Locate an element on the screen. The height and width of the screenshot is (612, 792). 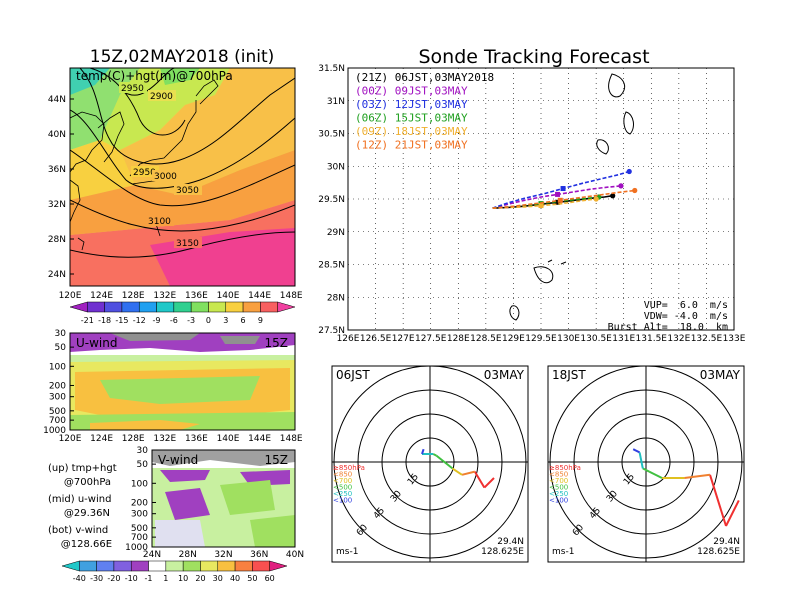
x-tick-label: 127.5E is located at coordinates (431, 339).